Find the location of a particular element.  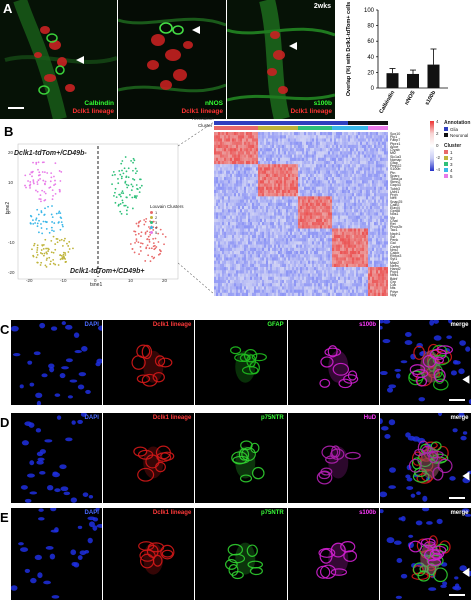

gene-label: Gap43 is located at coordinates (395, 185).